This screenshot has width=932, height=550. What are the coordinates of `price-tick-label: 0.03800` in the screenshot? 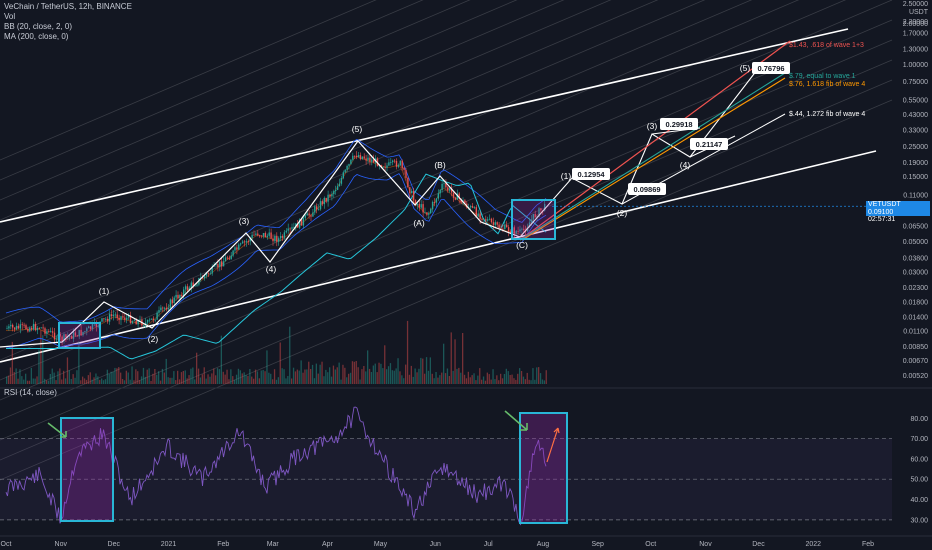 It's located at (915, 258).